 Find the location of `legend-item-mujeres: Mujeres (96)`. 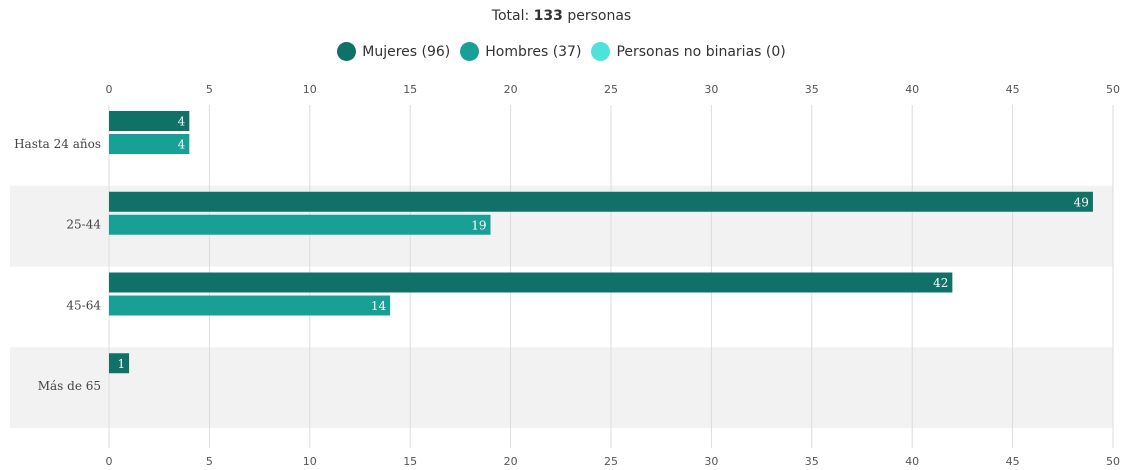

legend-item-mujeres: Mujeres (96) is located at coordinates (393, 51).